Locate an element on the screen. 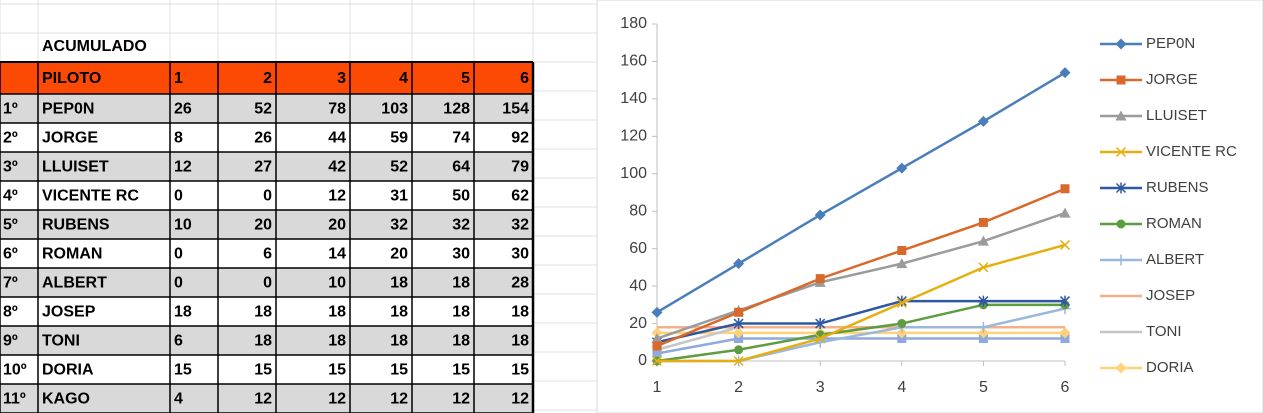 The width and height of the screenshot is (1263, 413). cell-text: 154 is located at coordinates (515, 109).